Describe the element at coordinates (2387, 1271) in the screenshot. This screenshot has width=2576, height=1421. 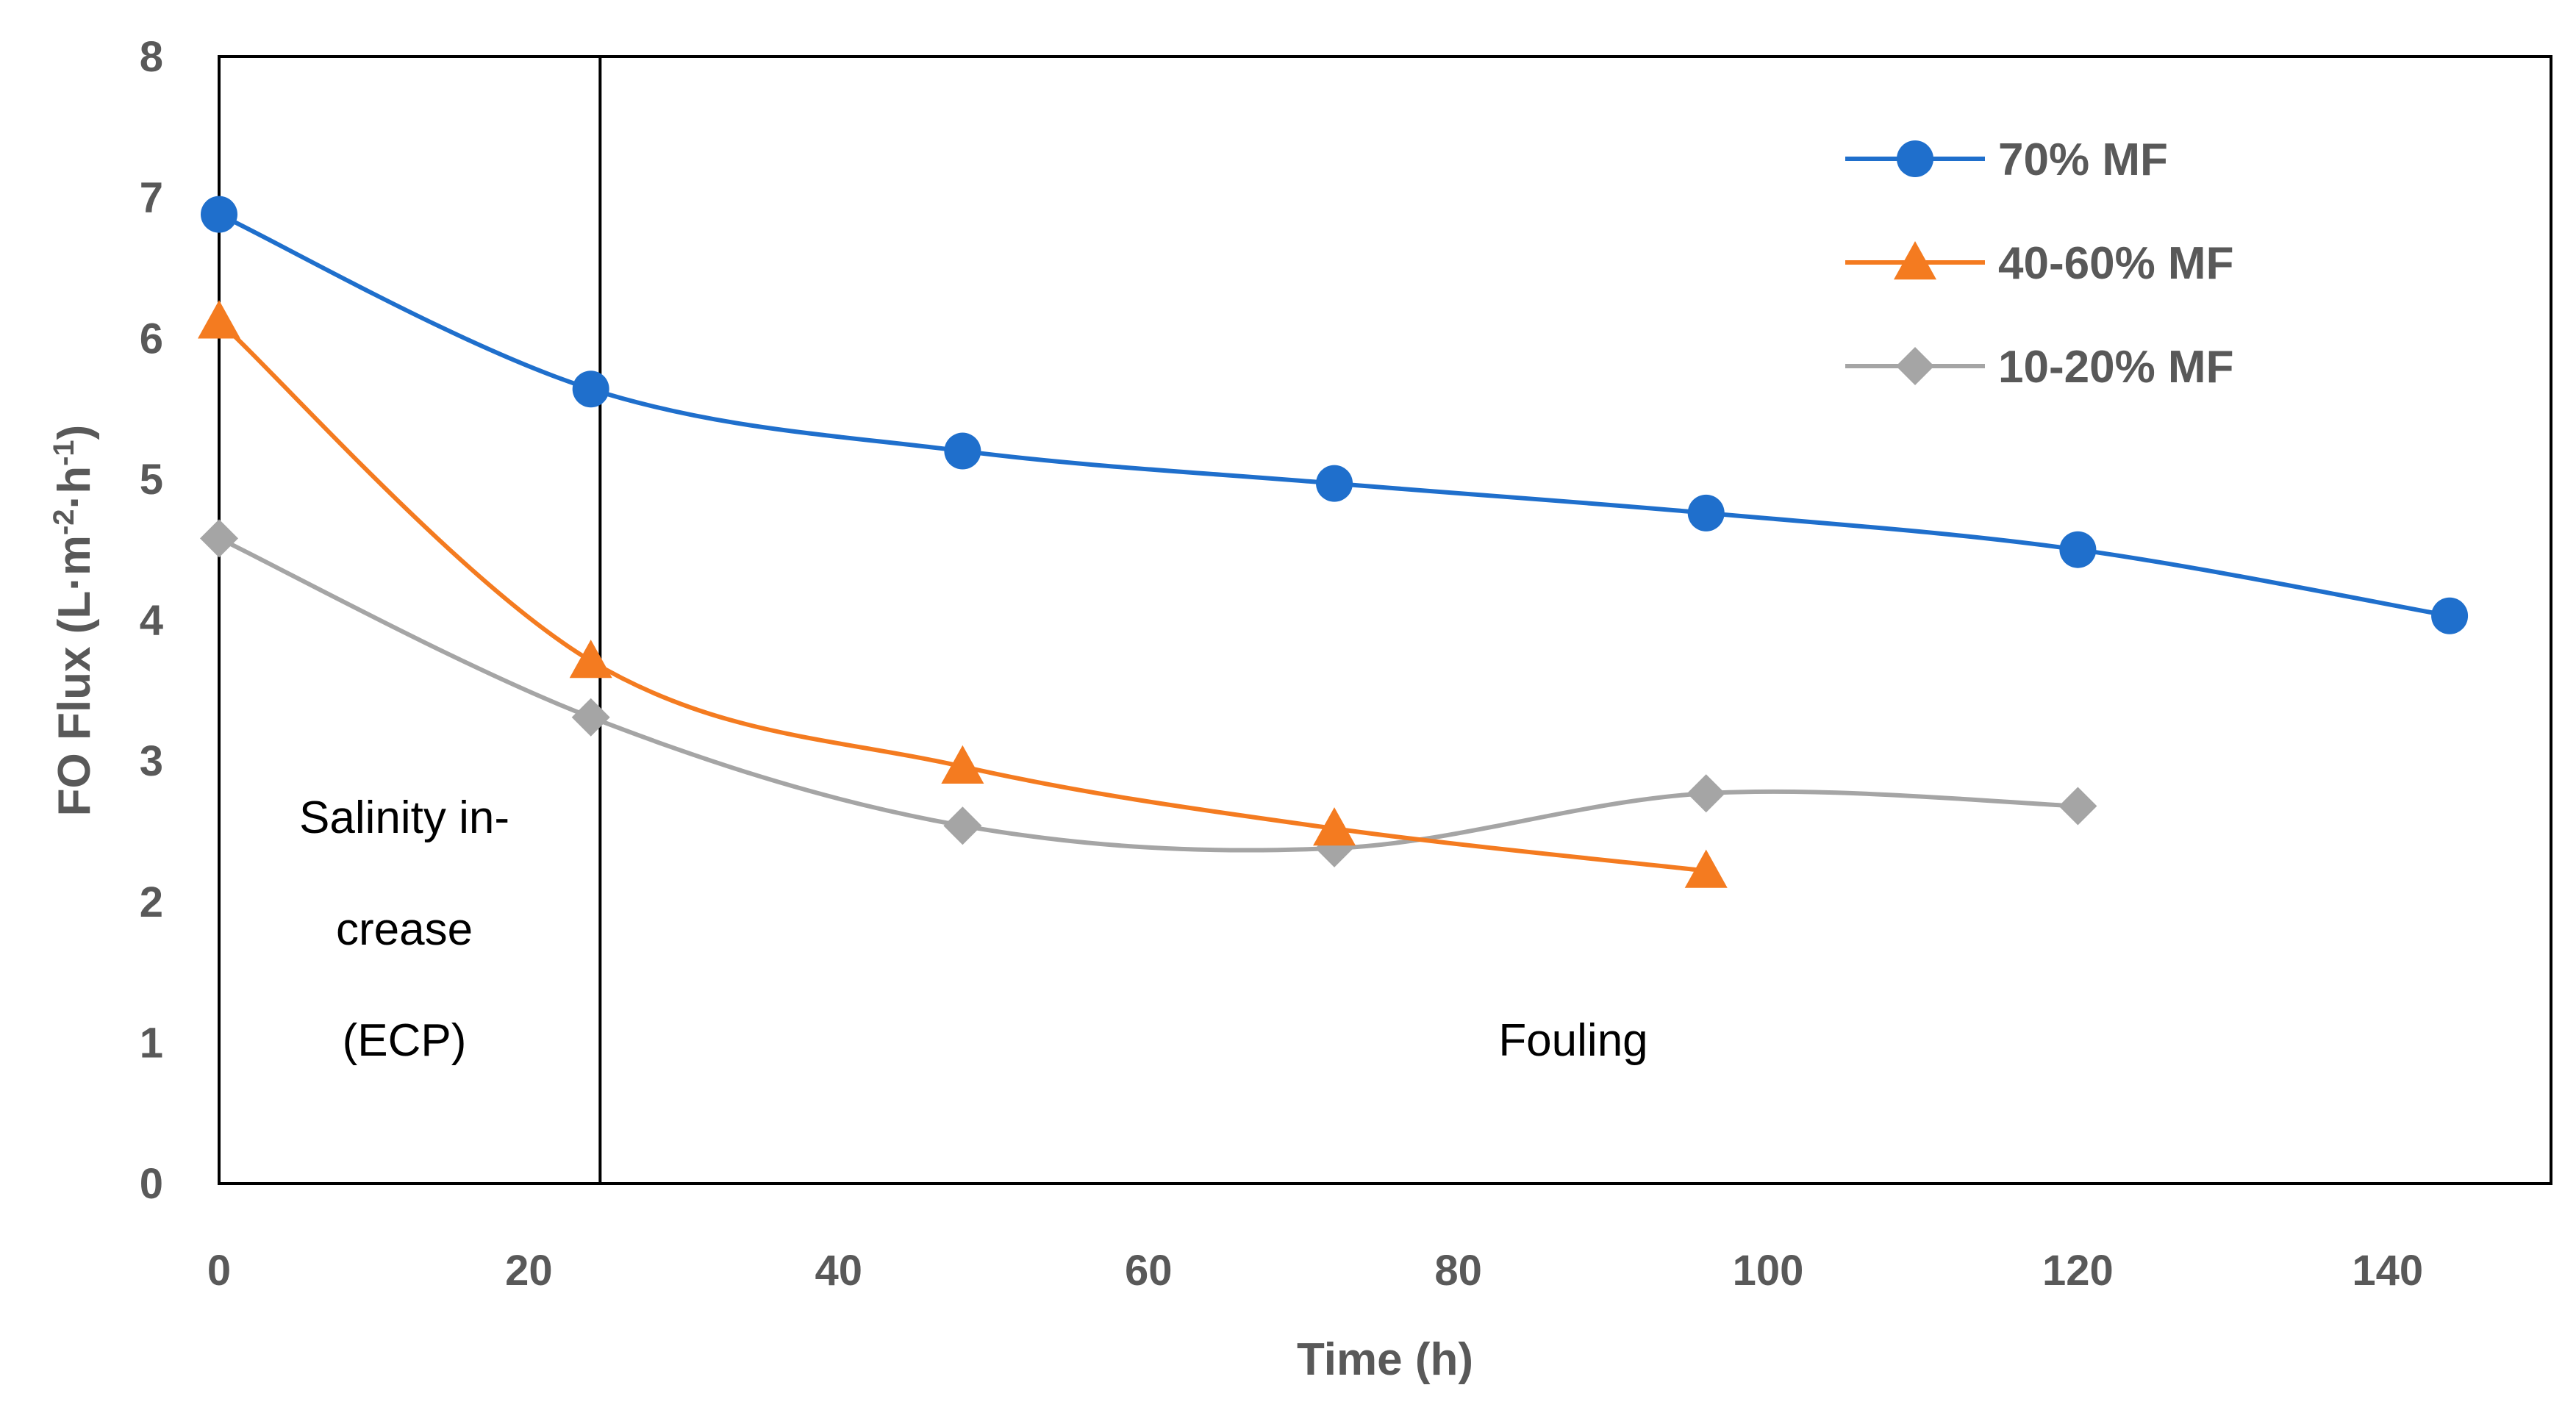
I see `x-tick-label: 140` at that location.